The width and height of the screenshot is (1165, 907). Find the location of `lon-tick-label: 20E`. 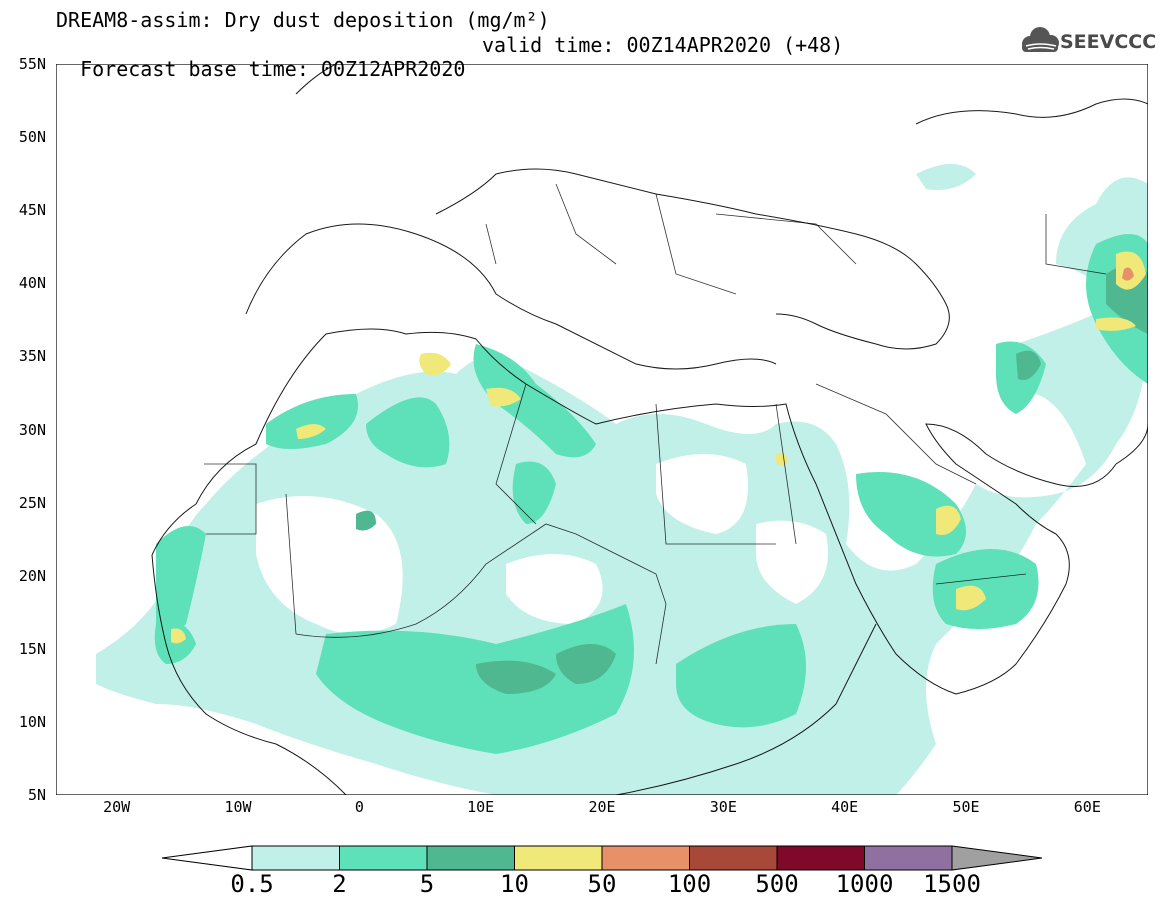

lon-tick-label: 20E is located at coordinates (602, 807).